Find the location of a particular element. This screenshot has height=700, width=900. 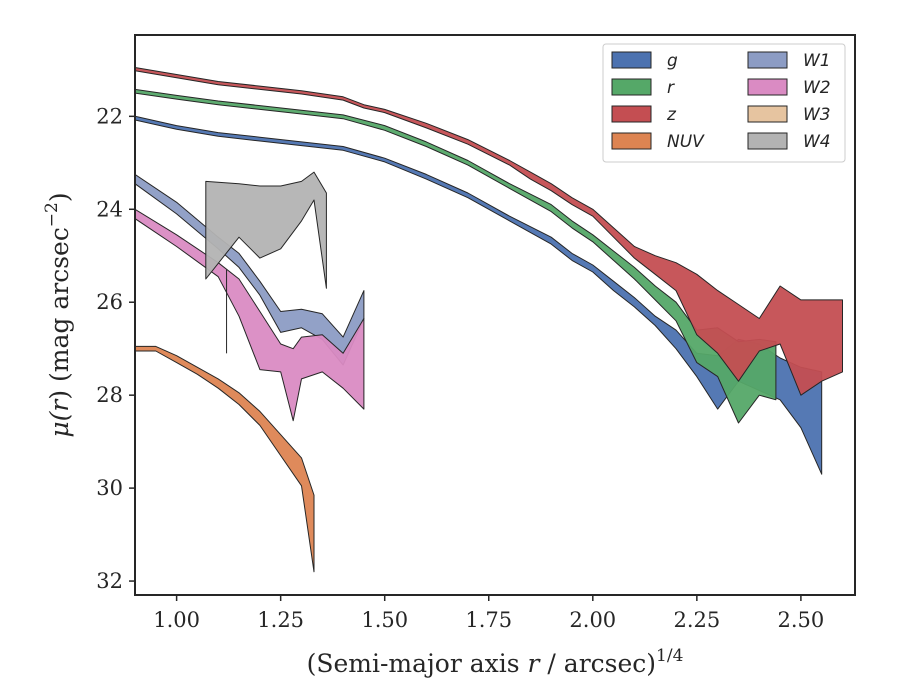

x-tick-label: 2.00 is located at coordinates (592, 620).